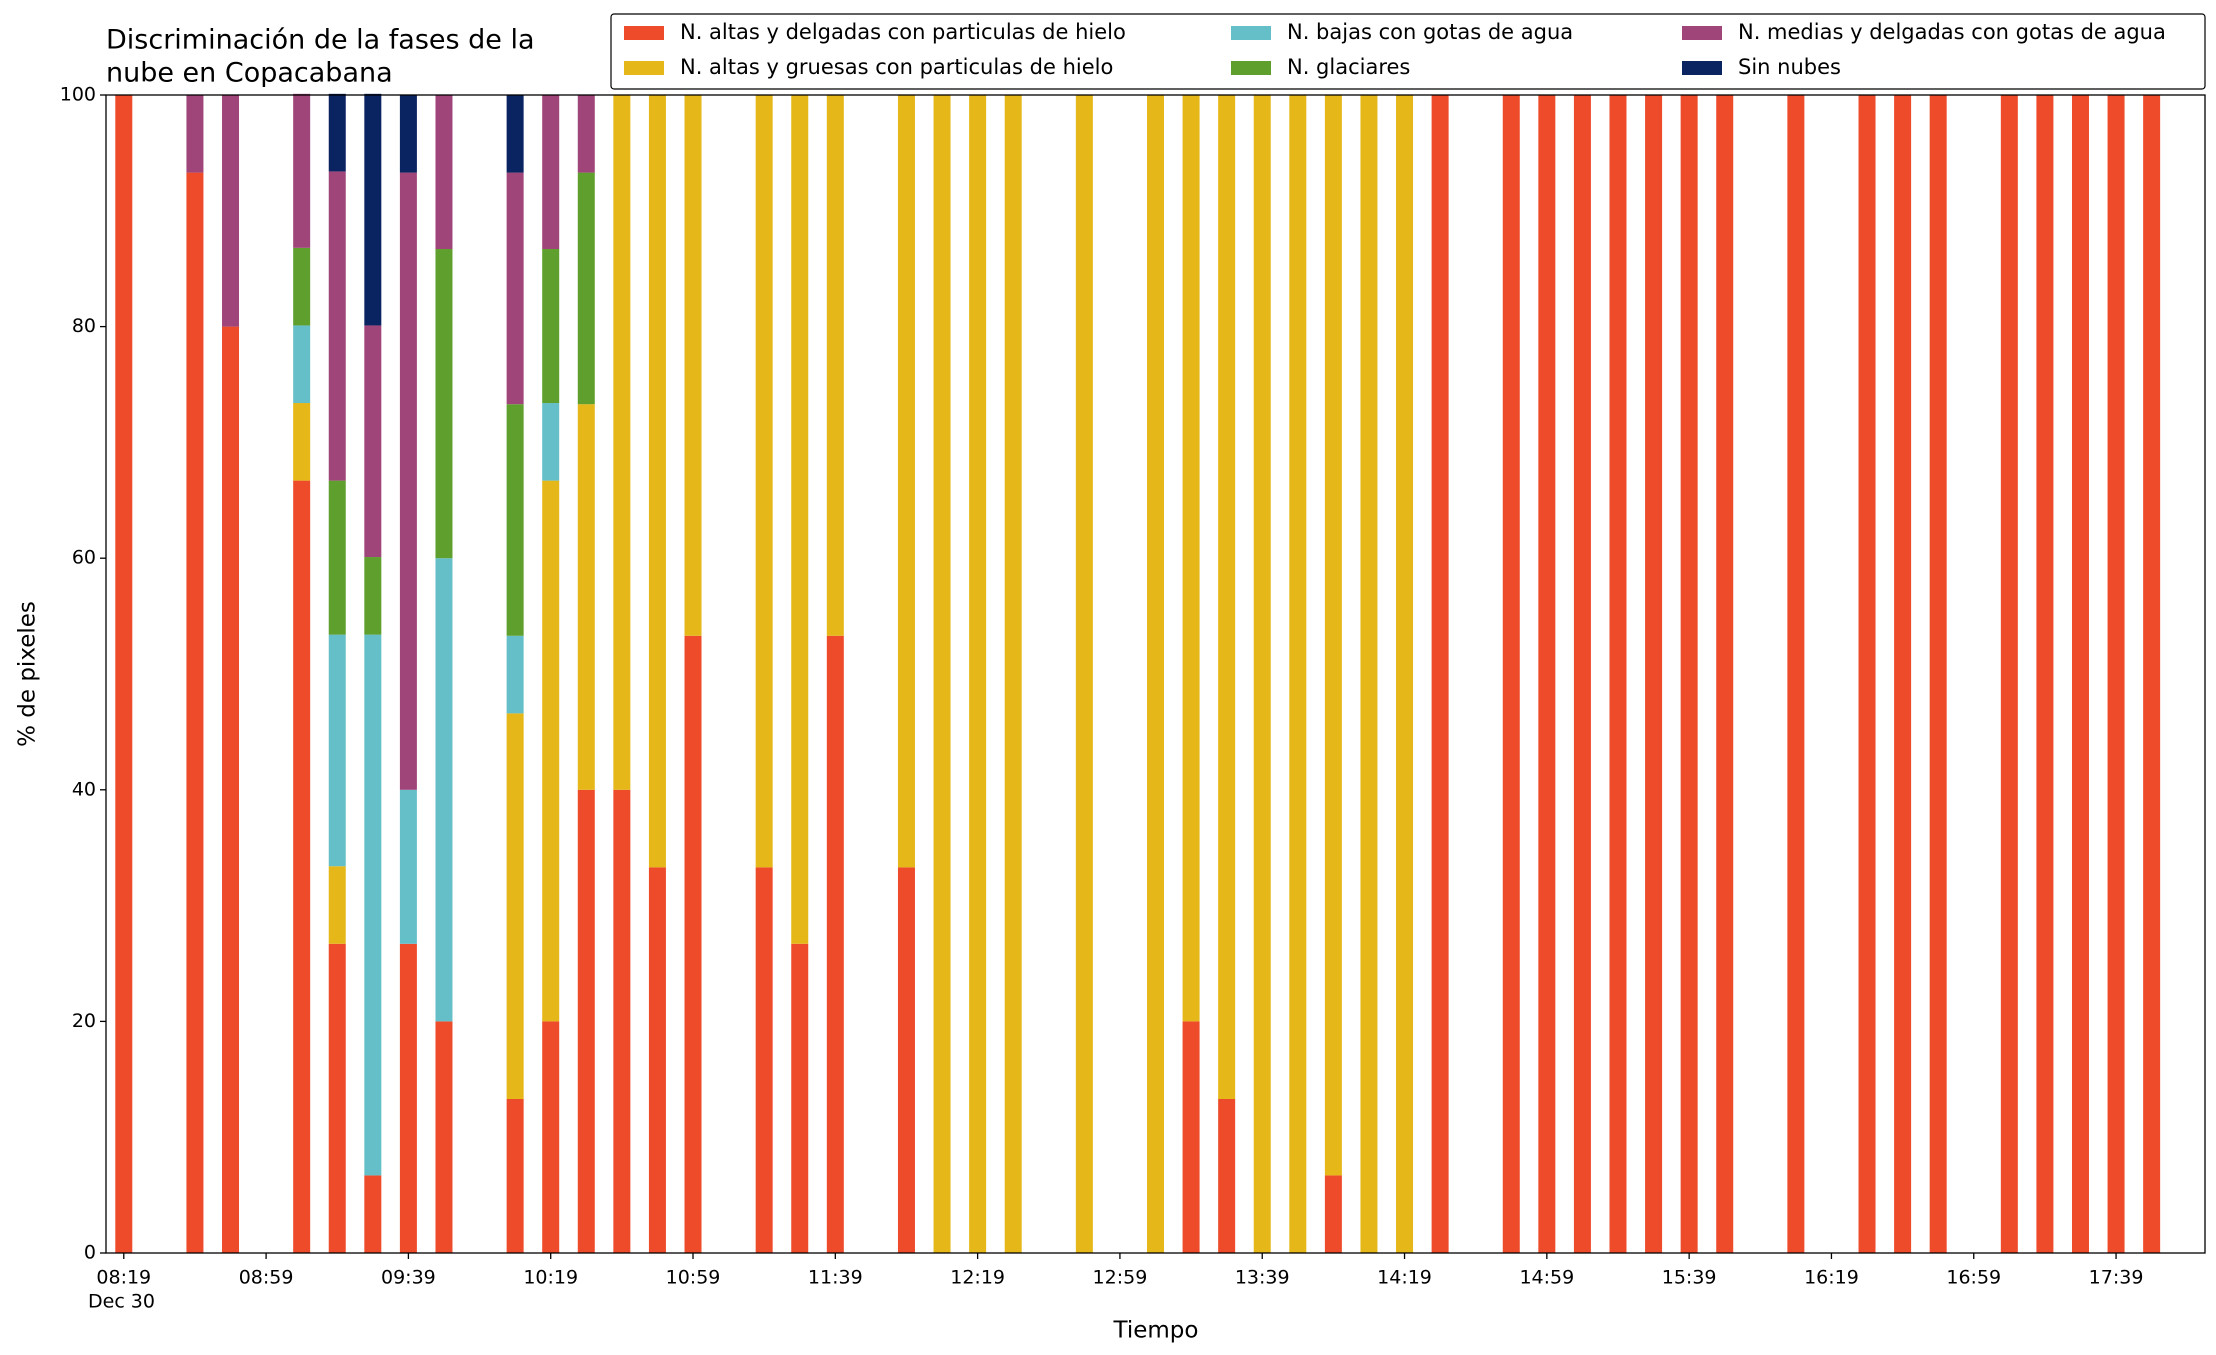 The width and height of the screenshot is (2216, 1355). What do you see at coordinates (266, 1278) in the screenshot?
I see `x-tick-label: 08:59` at bounding box center [266, 1278].